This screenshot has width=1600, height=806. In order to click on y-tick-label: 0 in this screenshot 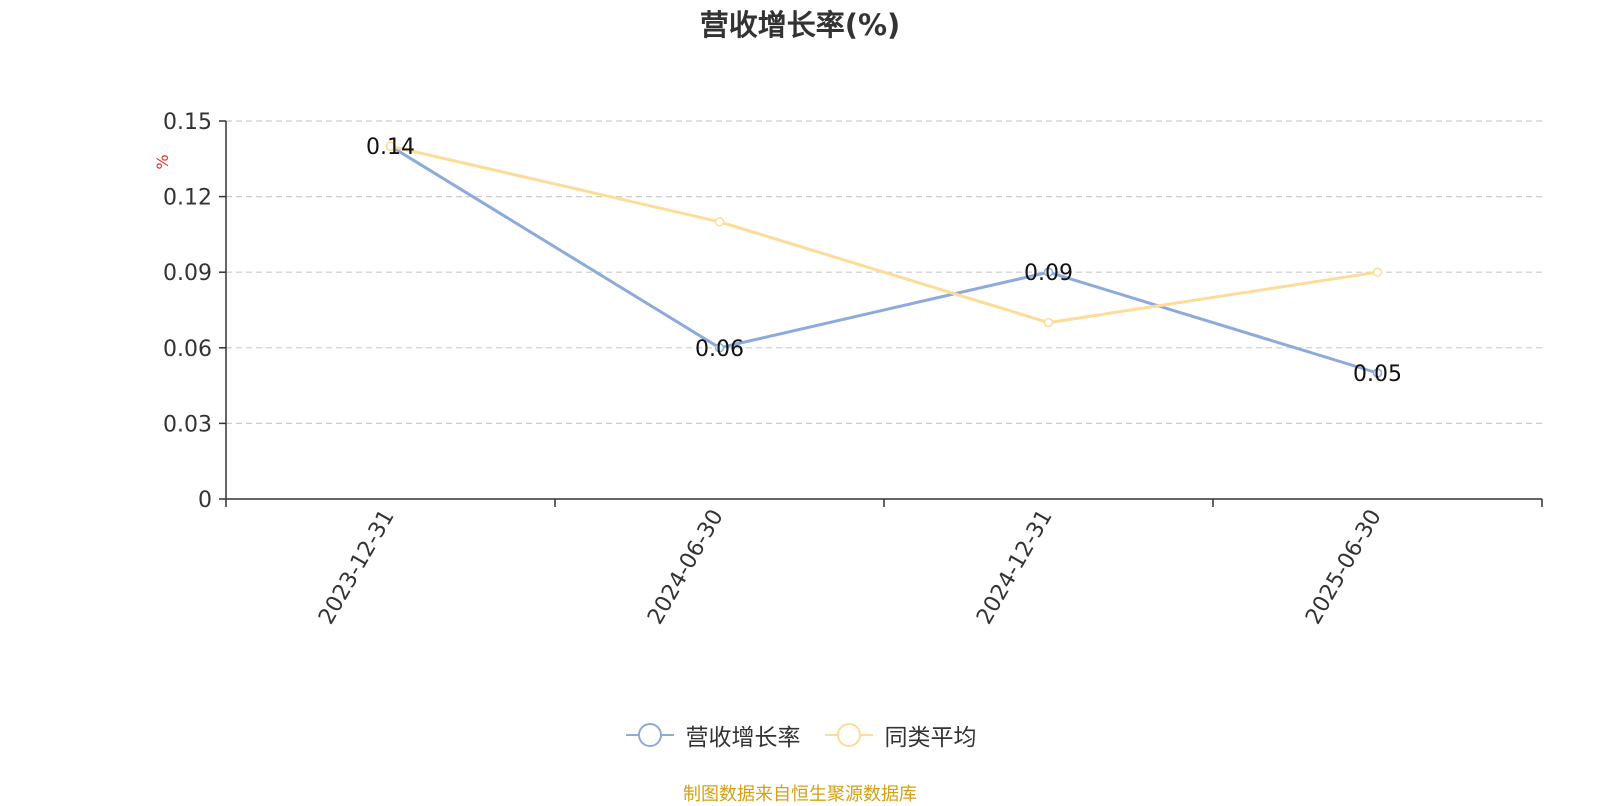, I will do `click(205, 500)`.